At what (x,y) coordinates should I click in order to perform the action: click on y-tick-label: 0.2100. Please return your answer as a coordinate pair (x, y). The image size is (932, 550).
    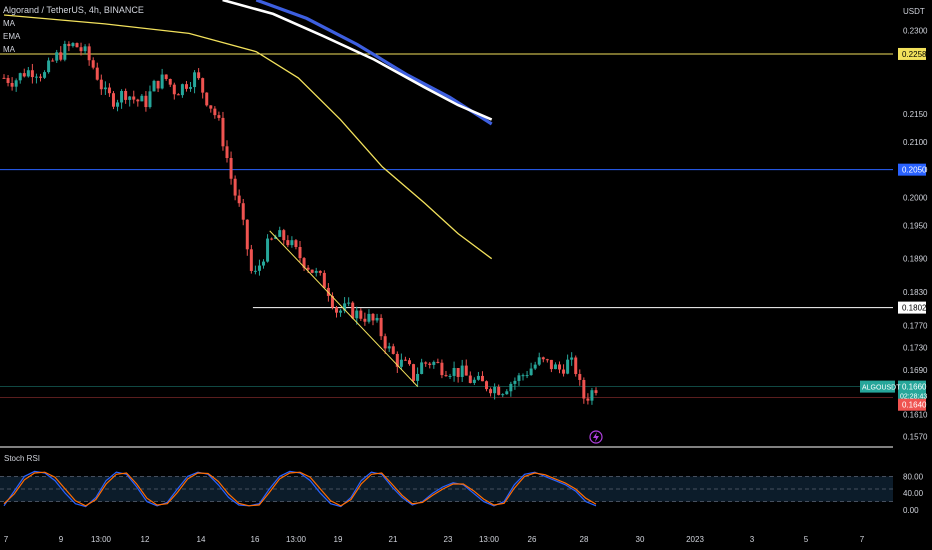
    Looking at the image, I should click on (915, 142).